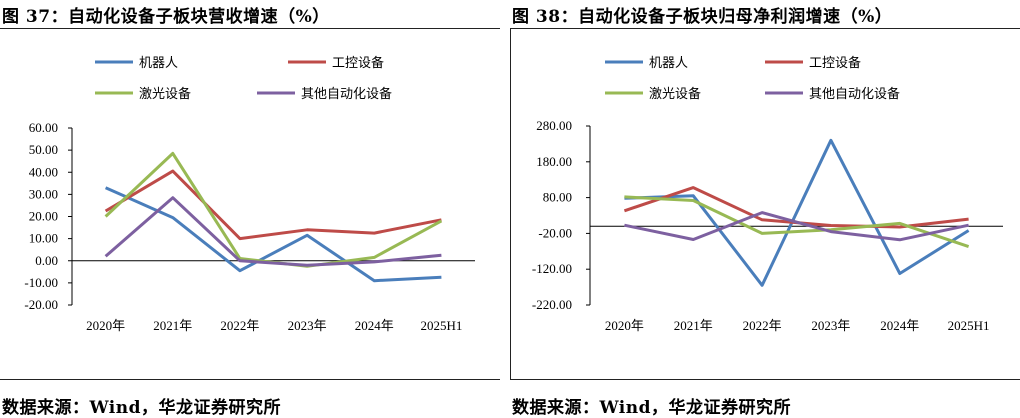 This screenshot has height=418, width=1020. I want to click on left-legend-label-3: 激光设备, so click(165, 94).